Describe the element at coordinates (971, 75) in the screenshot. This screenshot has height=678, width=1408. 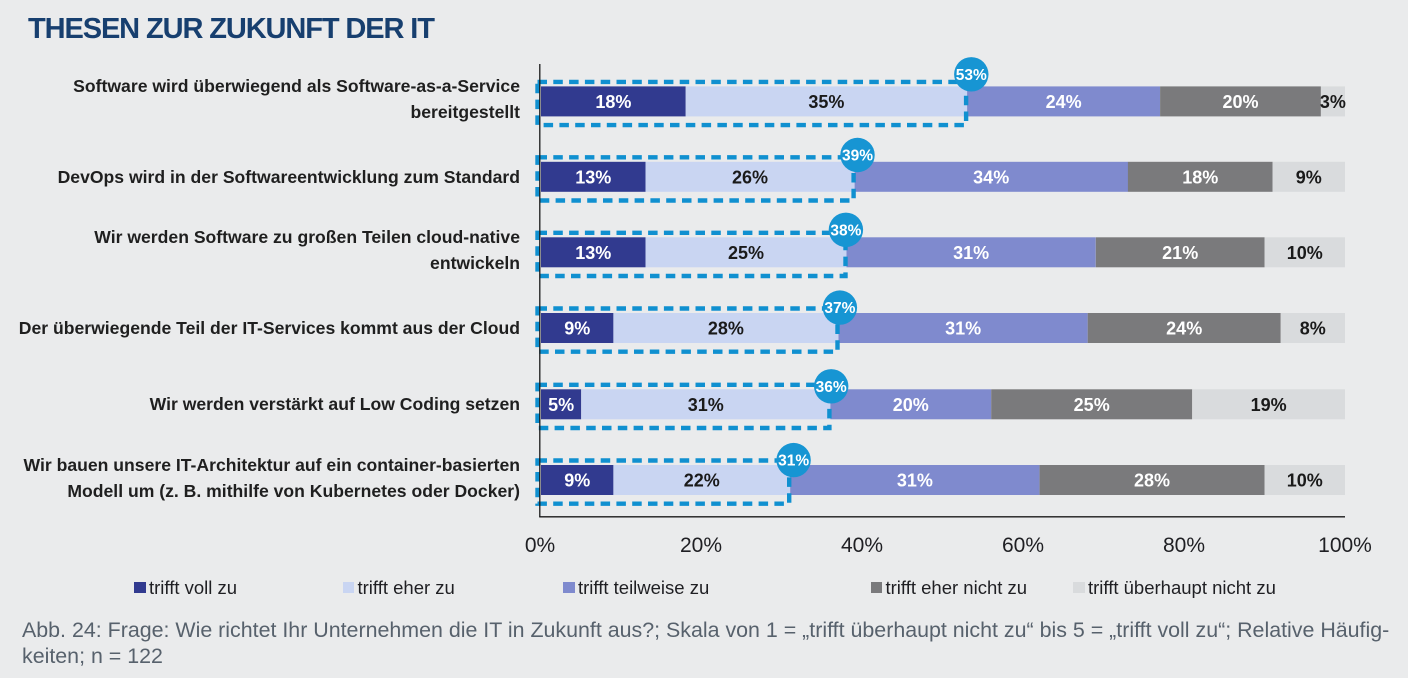
I see `svg-text: 53%` at that location.